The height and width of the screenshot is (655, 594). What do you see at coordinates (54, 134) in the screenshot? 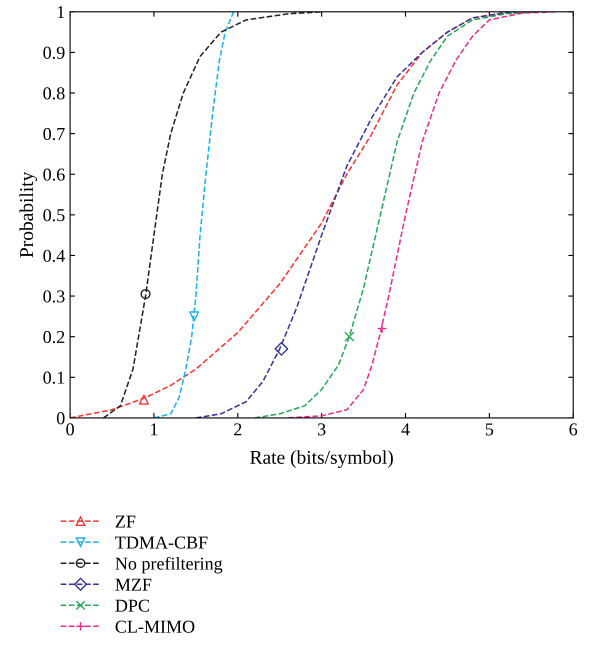
I see `y-tick-label: 0.7` at bounding box center [54, 134].